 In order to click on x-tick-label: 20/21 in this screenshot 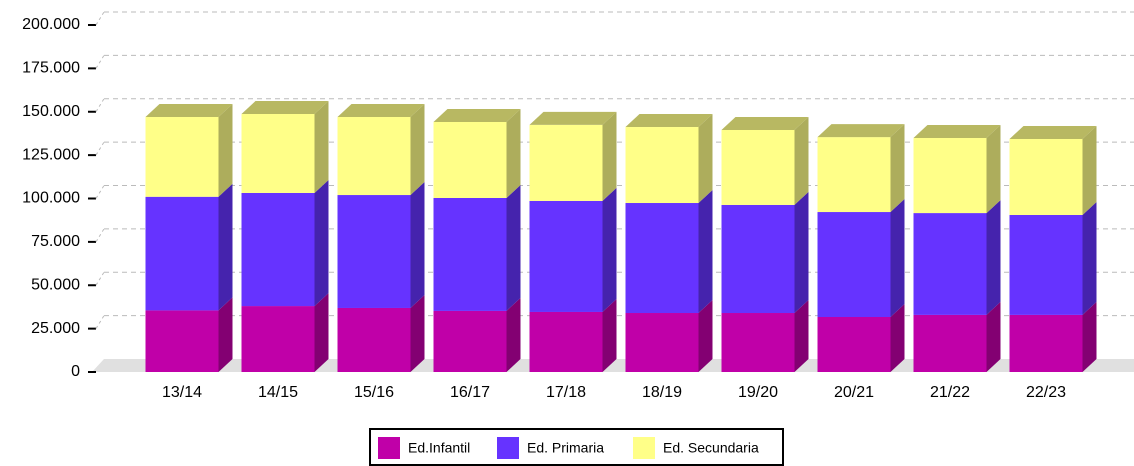, I will do `click(854, 392)`.